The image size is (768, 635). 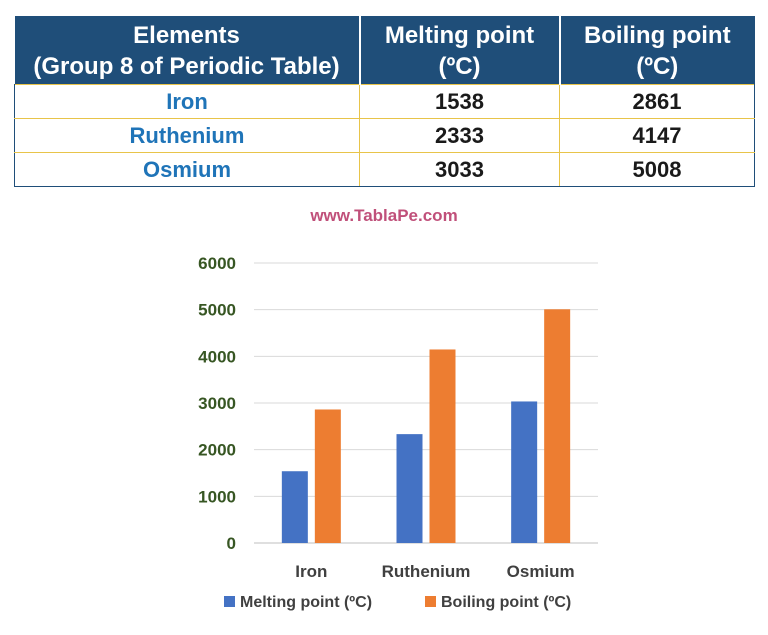 I want to click on y-tick-label: 5000, so click(x=217, y=310).